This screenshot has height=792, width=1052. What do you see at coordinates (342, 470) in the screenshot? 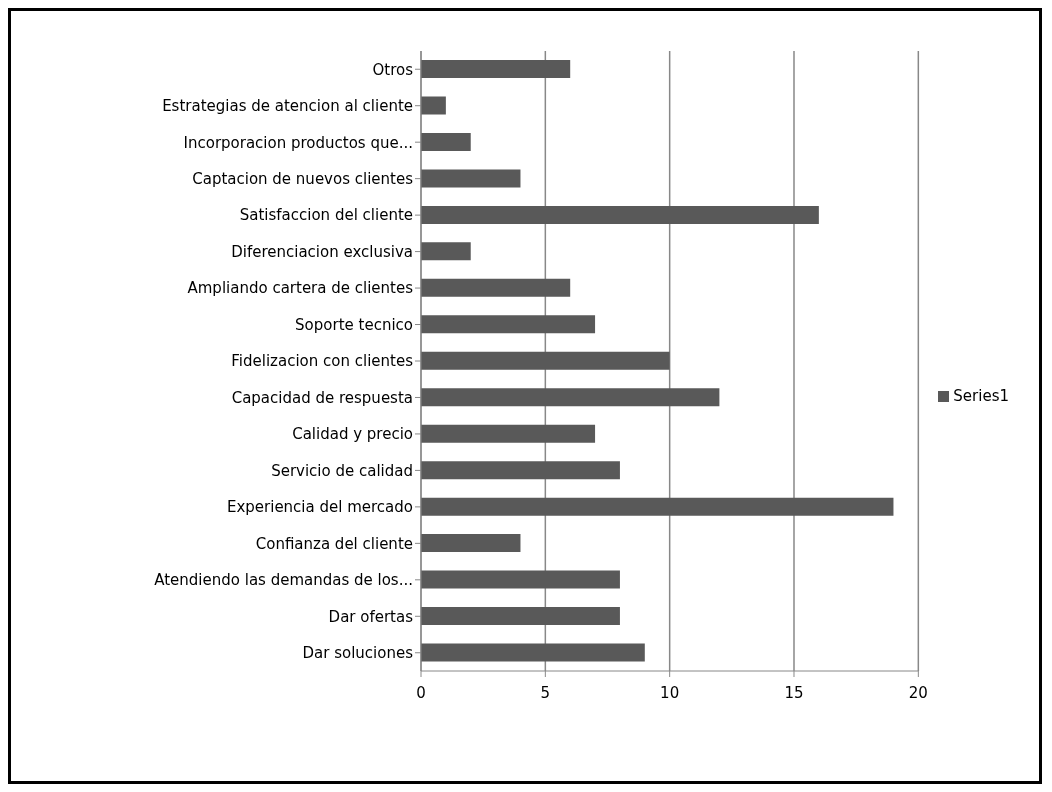
I see `y-tick-label: Servicio de calidad` at bounding box center [342, 470].